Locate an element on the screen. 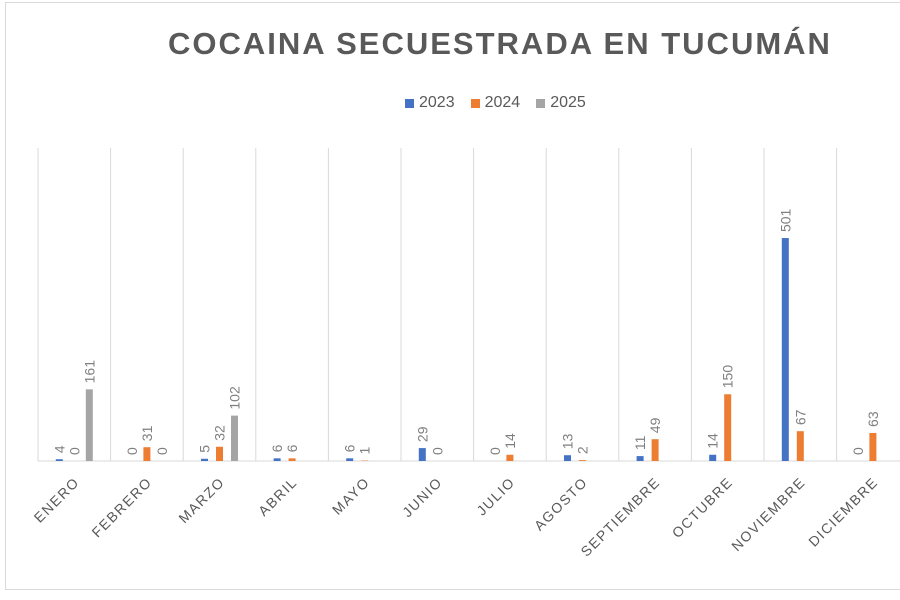  legend-item-2023: 2023 is located at coordinates (430, 103).